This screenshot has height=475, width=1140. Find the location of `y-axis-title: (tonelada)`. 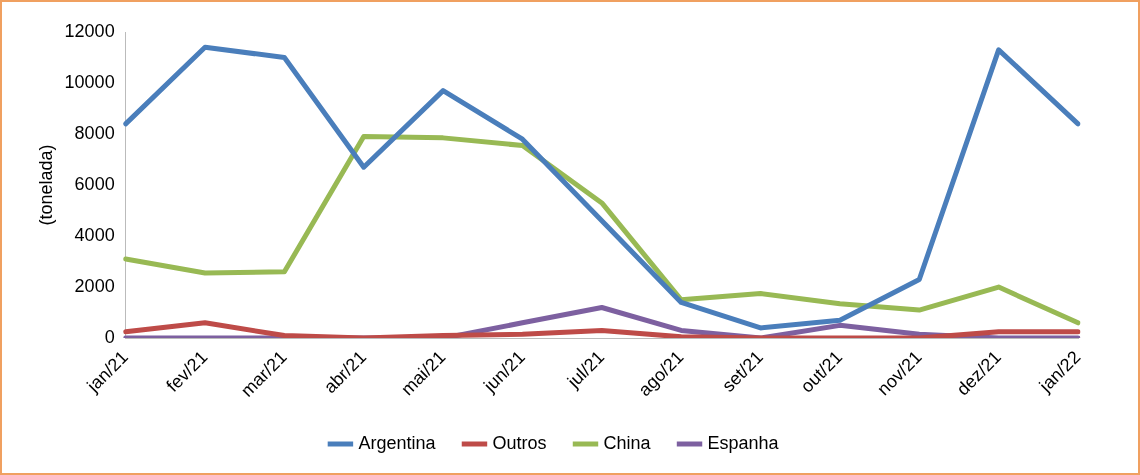

y-axis-title: (tonelada) is located at coordinates (45, 185).